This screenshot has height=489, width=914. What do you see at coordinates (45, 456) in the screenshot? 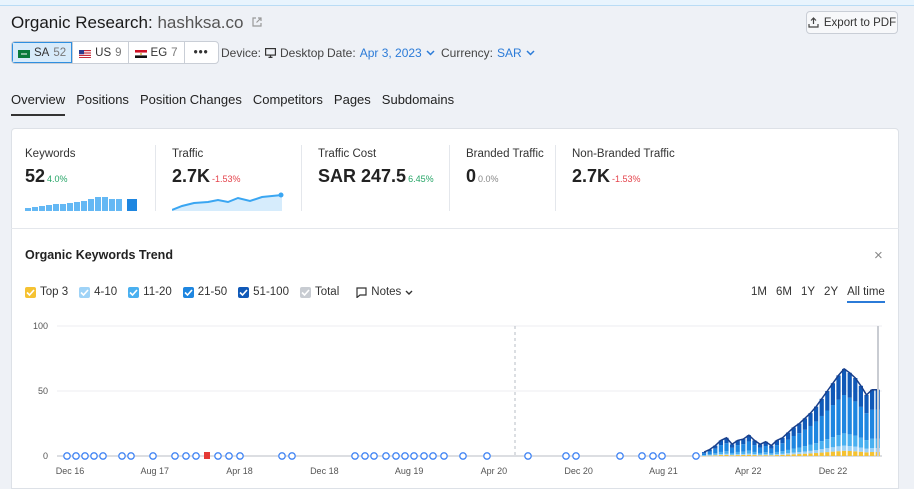
I see `y-tick-label: 0` at bounding box center [45, 456].